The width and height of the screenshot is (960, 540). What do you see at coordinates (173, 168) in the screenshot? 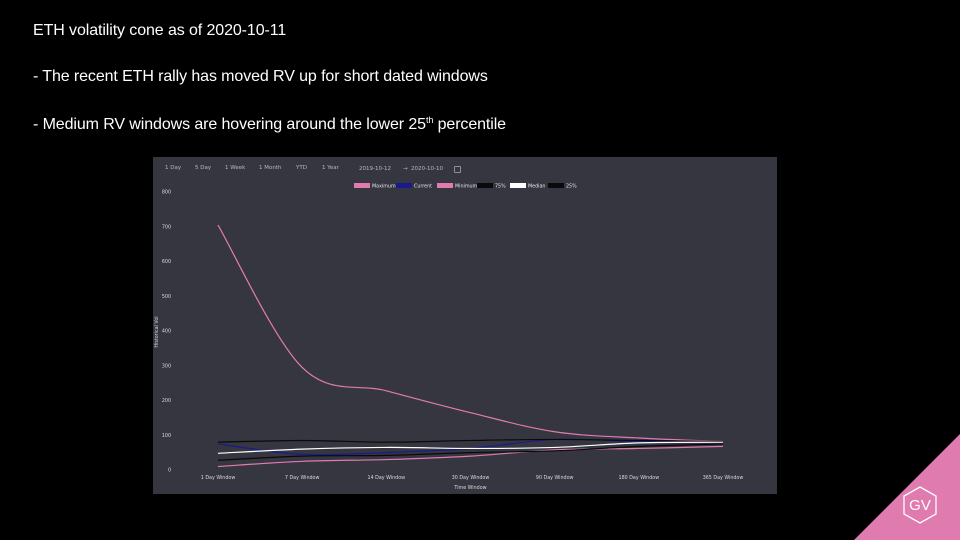
I see `range-button-1-day: 1 Day` at bounding box center [173, 168].